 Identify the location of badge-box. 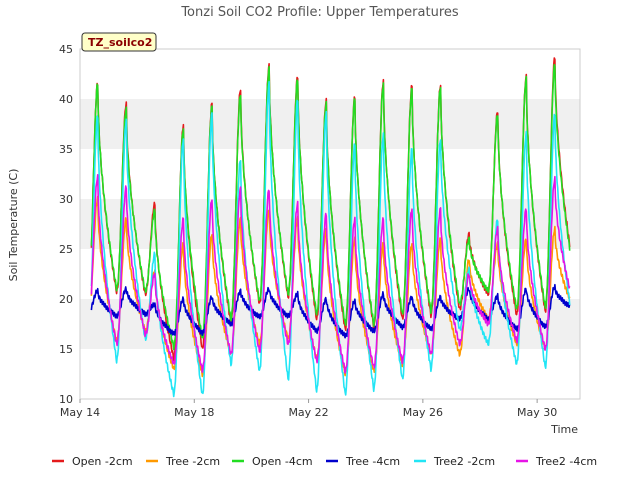
(119, 42).